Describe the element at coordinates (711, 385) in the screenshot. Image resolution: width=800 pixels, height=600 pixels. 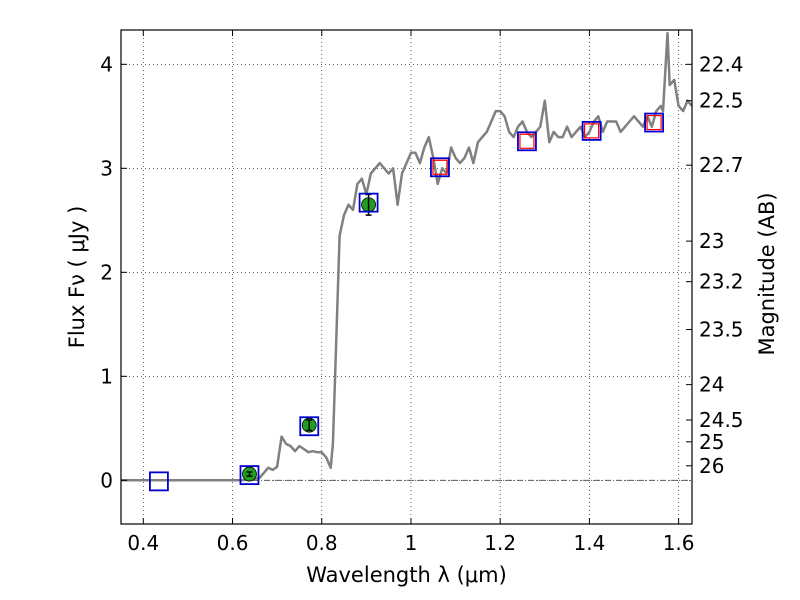
I see `magnitude-tick-label: 24` at that location.